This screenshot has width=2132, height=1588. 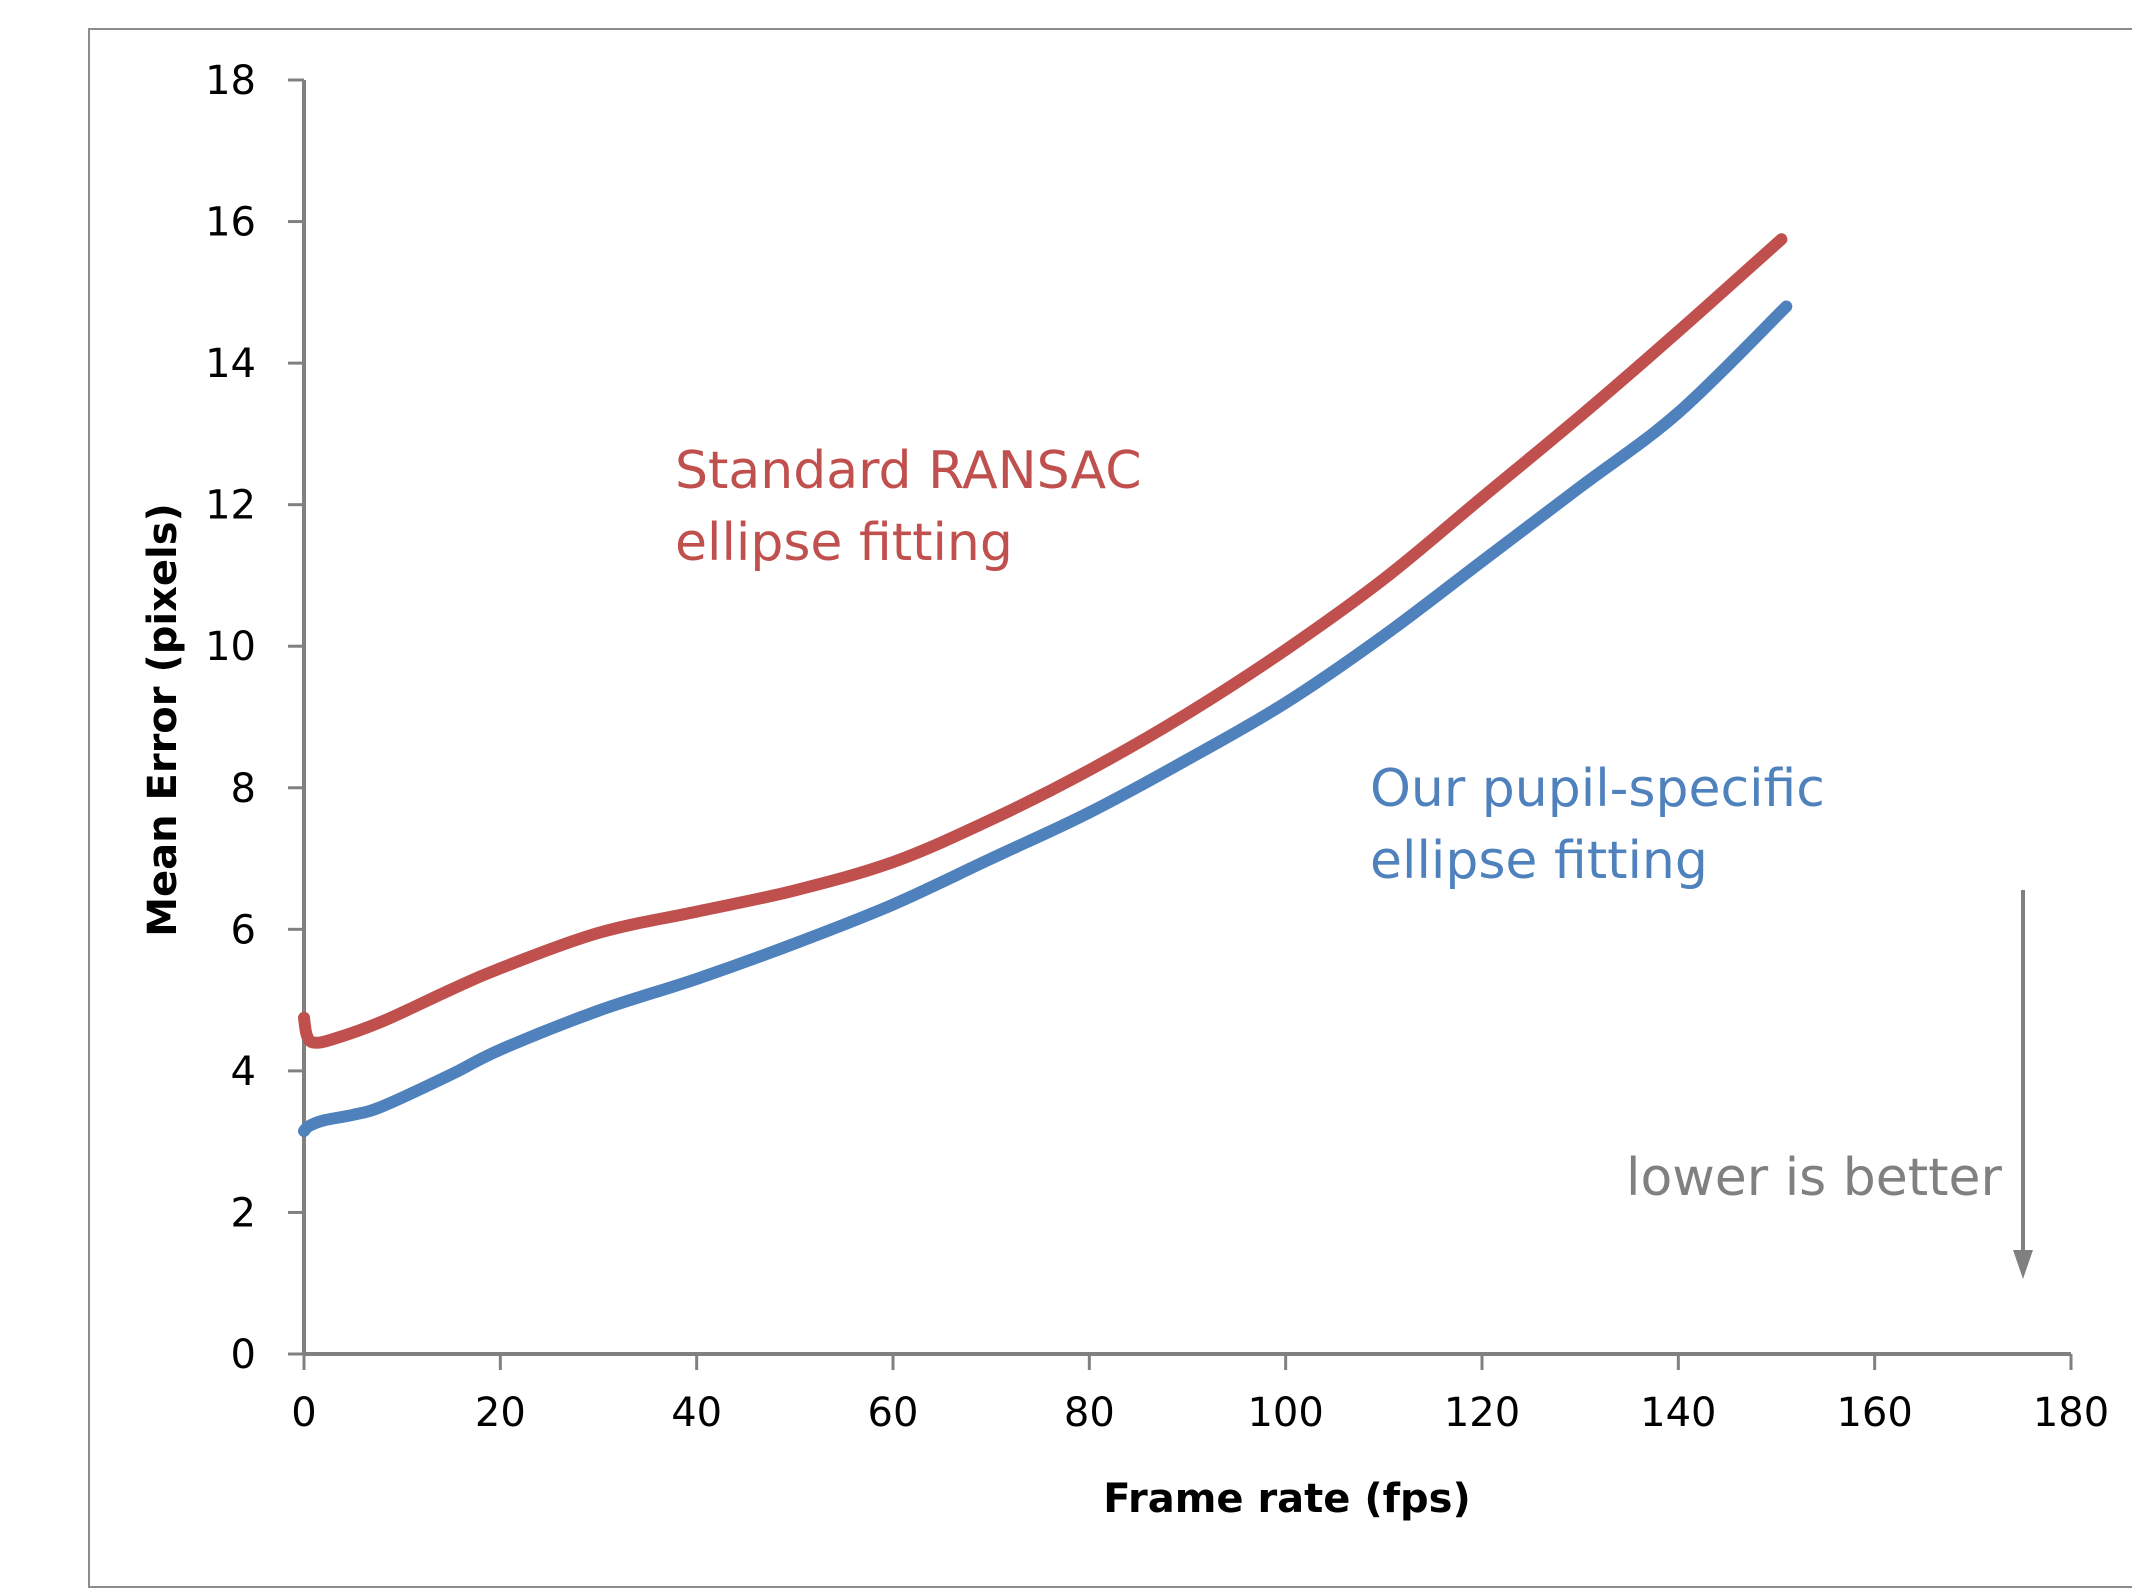 I want to click on ransac-annotation-line-2: ellipse fitting, so click(x=844, y=543).